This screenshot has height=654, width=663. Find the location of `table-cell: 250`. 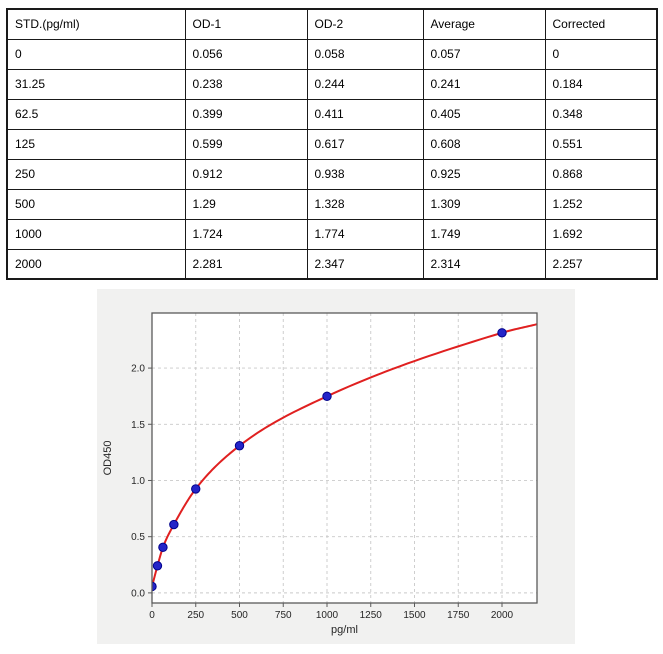

table-cell: 250 is located at coordinates (96, 174).